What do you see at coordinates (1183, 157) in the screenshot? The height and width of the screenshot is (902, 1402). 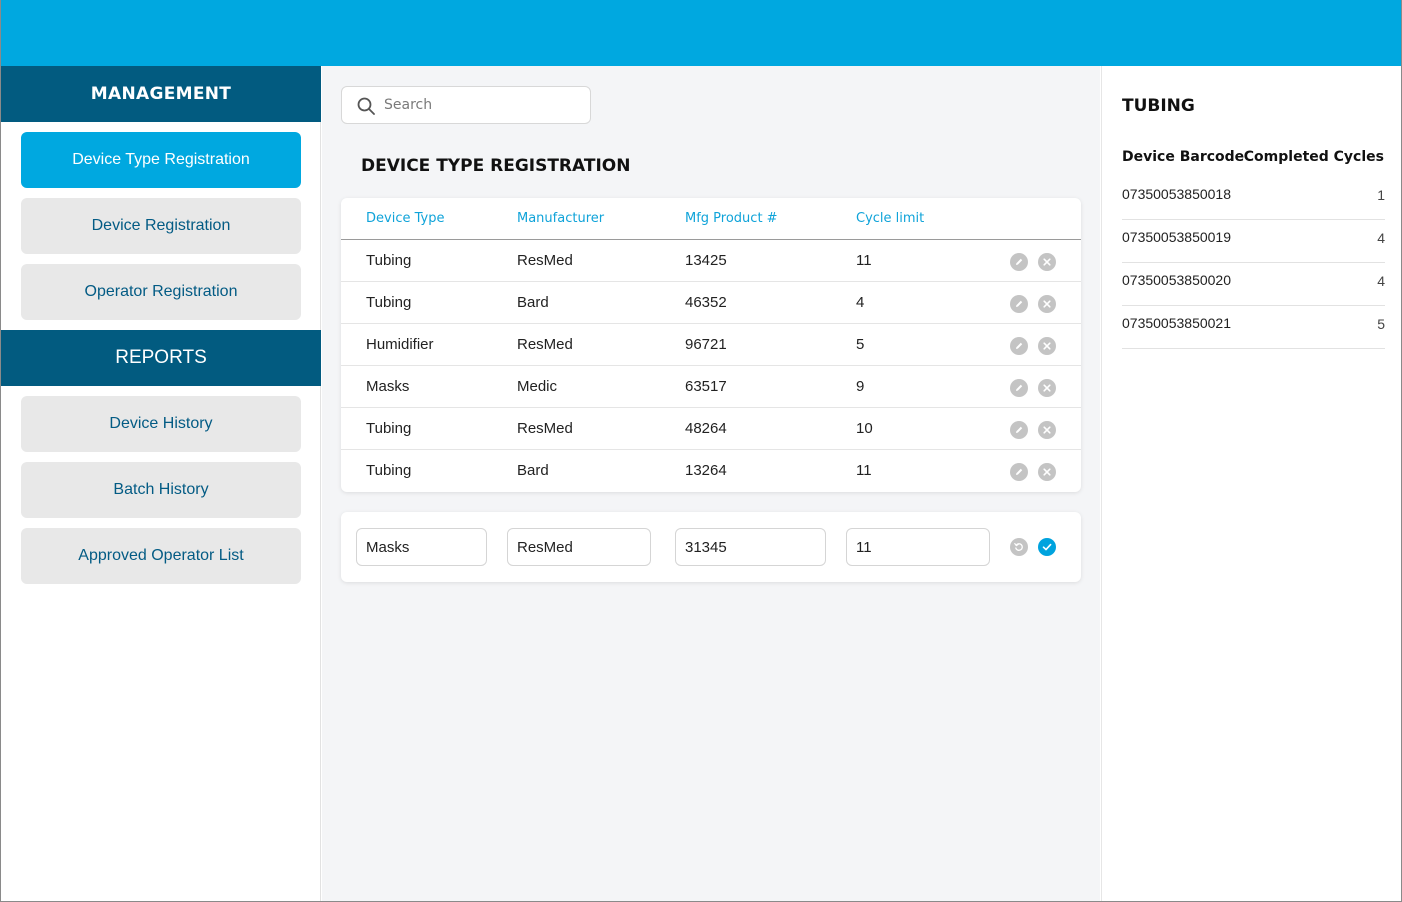 I see `column-header-device-barcode: Device Barcode` at bounding box center [1183, 157].